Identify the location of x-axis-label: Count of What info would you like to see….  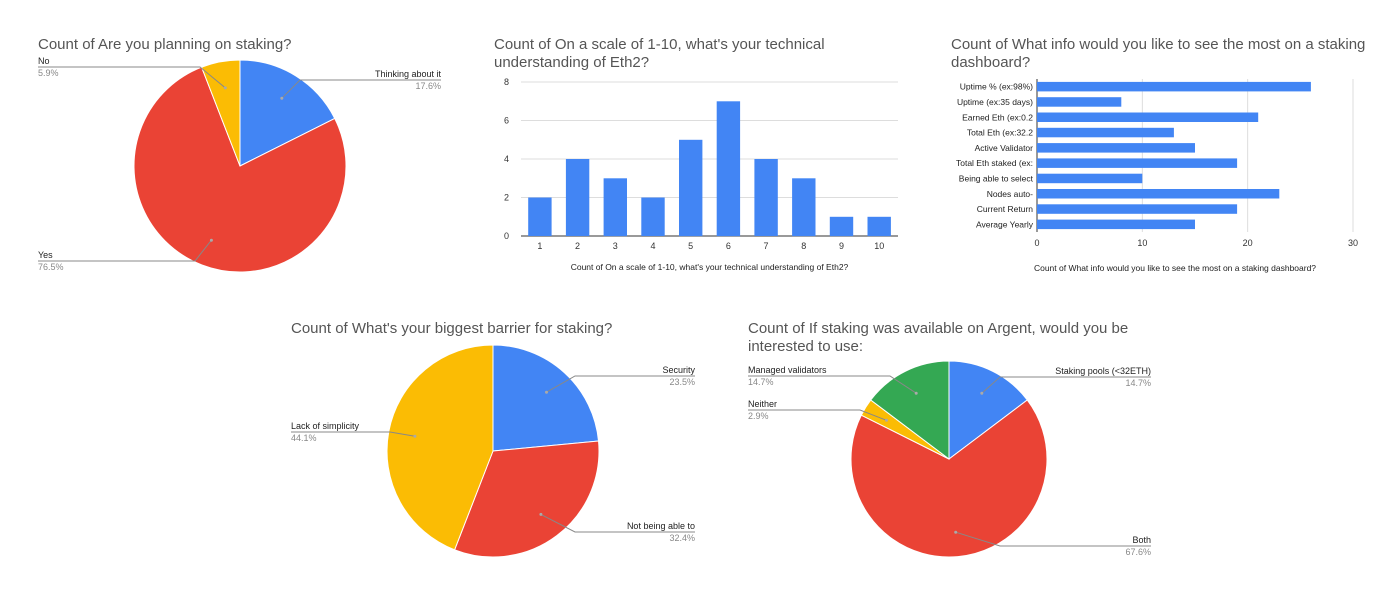
(1175, 268).